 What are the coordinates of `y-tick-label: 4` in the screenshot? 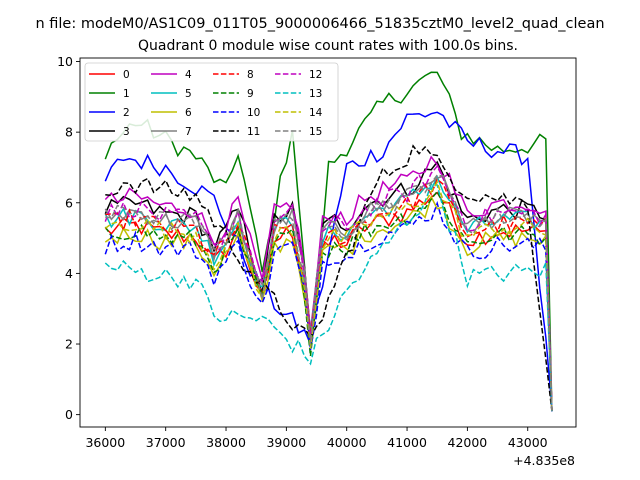 It's located at (69, 273).